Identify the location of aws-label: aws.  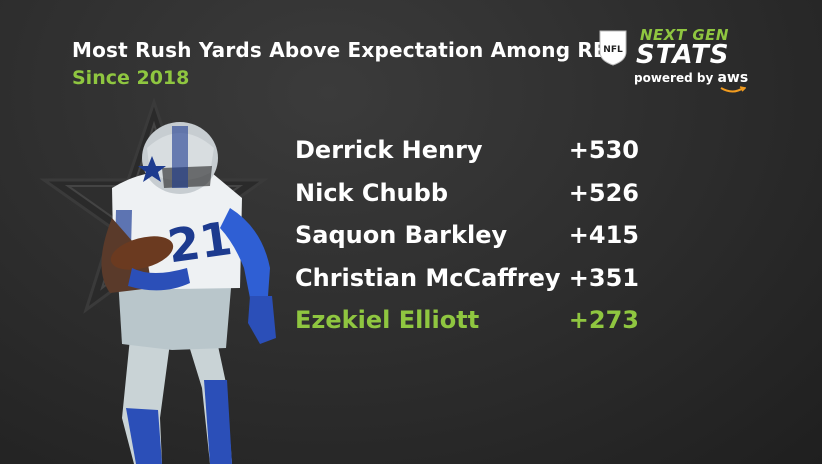
(733, 78).